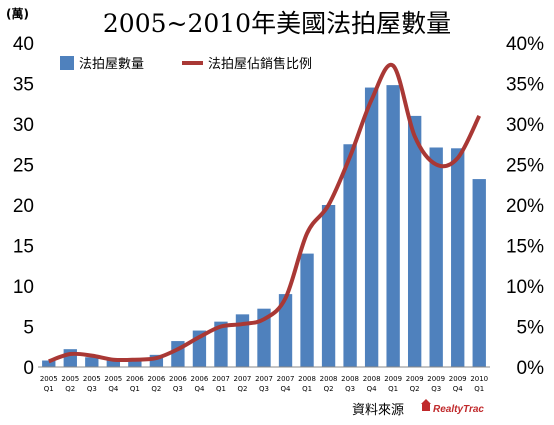 This screenshot has width=554, height=425. Describe the element at coordinates (186, 64) in the screenshot. I see `legend: 法拍屋數量 法拍屋佔銷售比例` at that location.